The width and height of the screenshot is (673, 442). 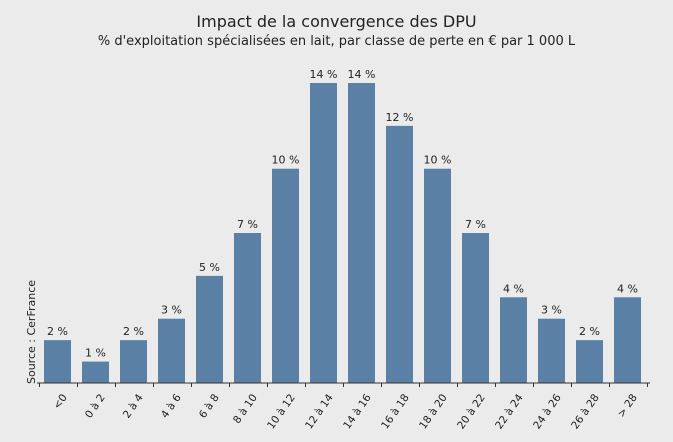 I want to click on x-tick-label-1: 0 à 2, so click(x=95, y=406).